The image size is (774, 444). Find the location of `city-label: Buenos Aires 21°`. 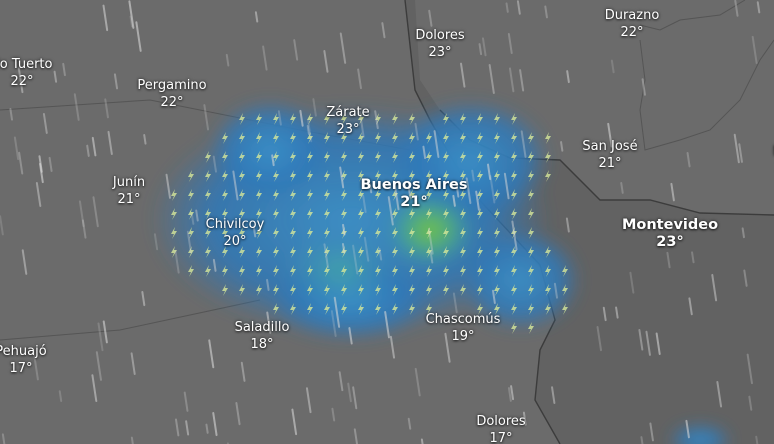

city-label: Buenos Aires 21° is located at coordinates (414, 194).